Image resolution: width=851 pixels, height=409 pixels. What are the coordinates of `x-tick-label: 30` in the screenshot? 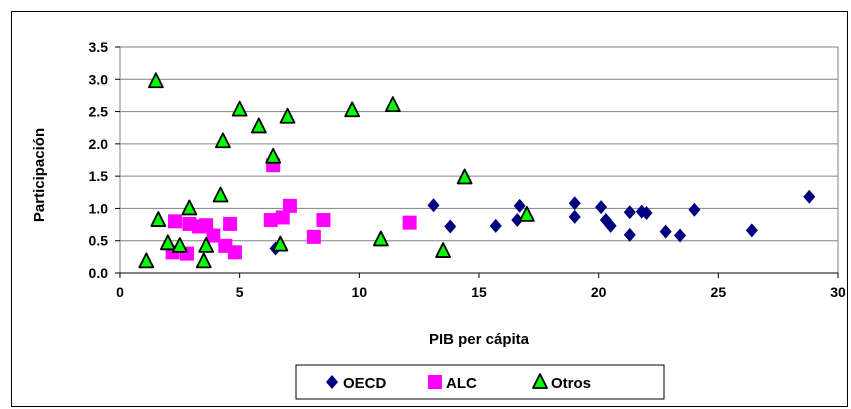 It's located at (838, 292).